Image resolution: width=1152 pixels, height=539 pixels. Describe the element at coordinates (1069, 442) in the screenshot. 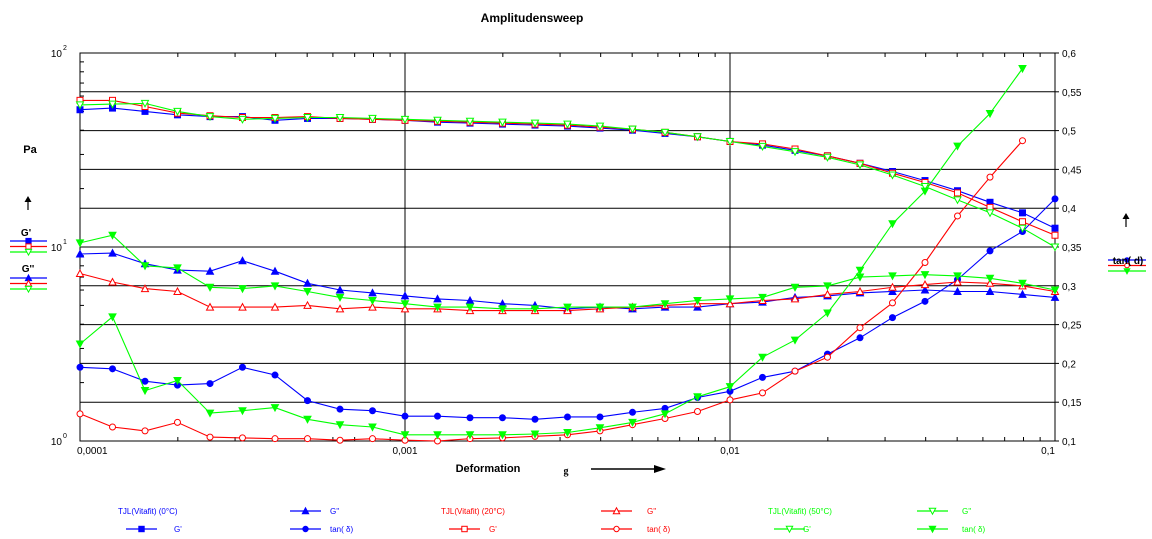

I see `y-right-tick-label: 0,1` at that location.